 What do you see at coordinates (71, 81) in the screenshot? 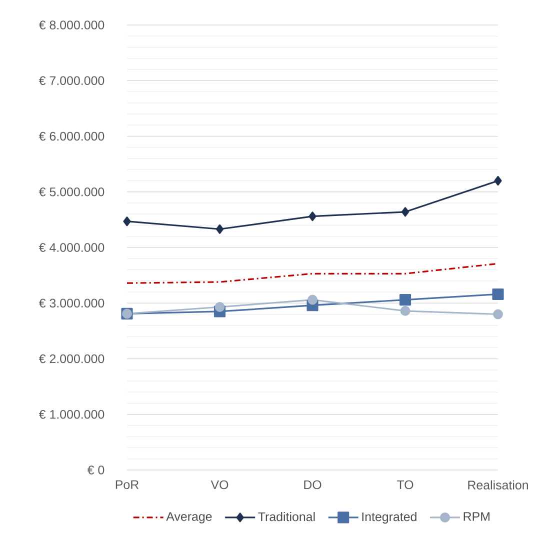
I see `y-tick-label: € 7.000.000` at bounding box center [71, 81].